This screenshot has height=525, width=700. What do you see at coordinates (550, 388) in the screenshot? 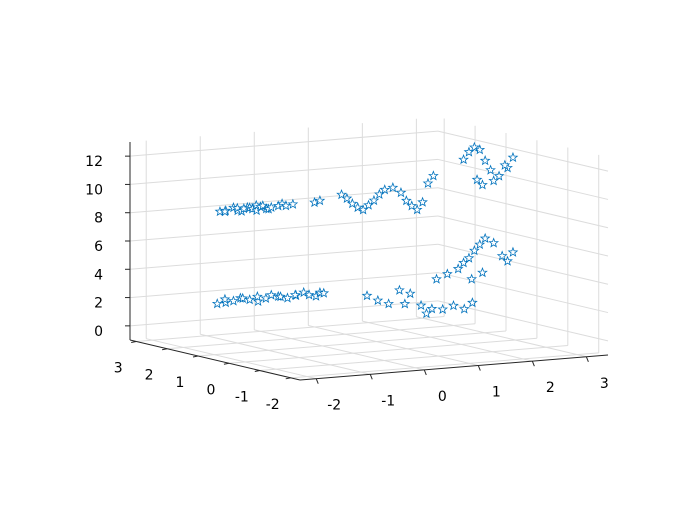
I see `x-tick-label: 2` at bounding box center [550, 388].